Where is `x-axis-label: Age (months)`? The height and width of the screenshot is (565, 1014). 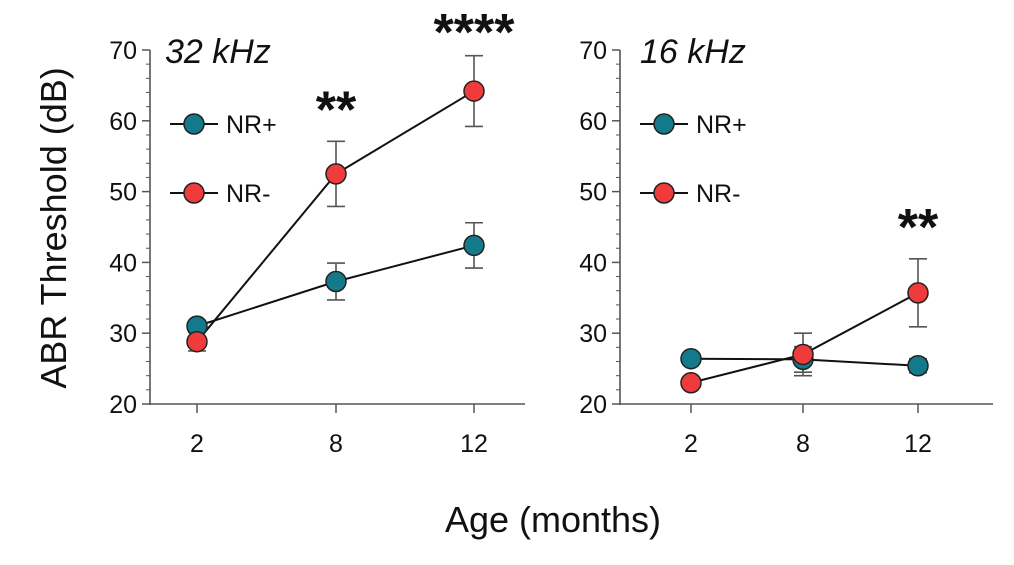
x-axis-label: Age (months) is located at coordinates (553, 519).